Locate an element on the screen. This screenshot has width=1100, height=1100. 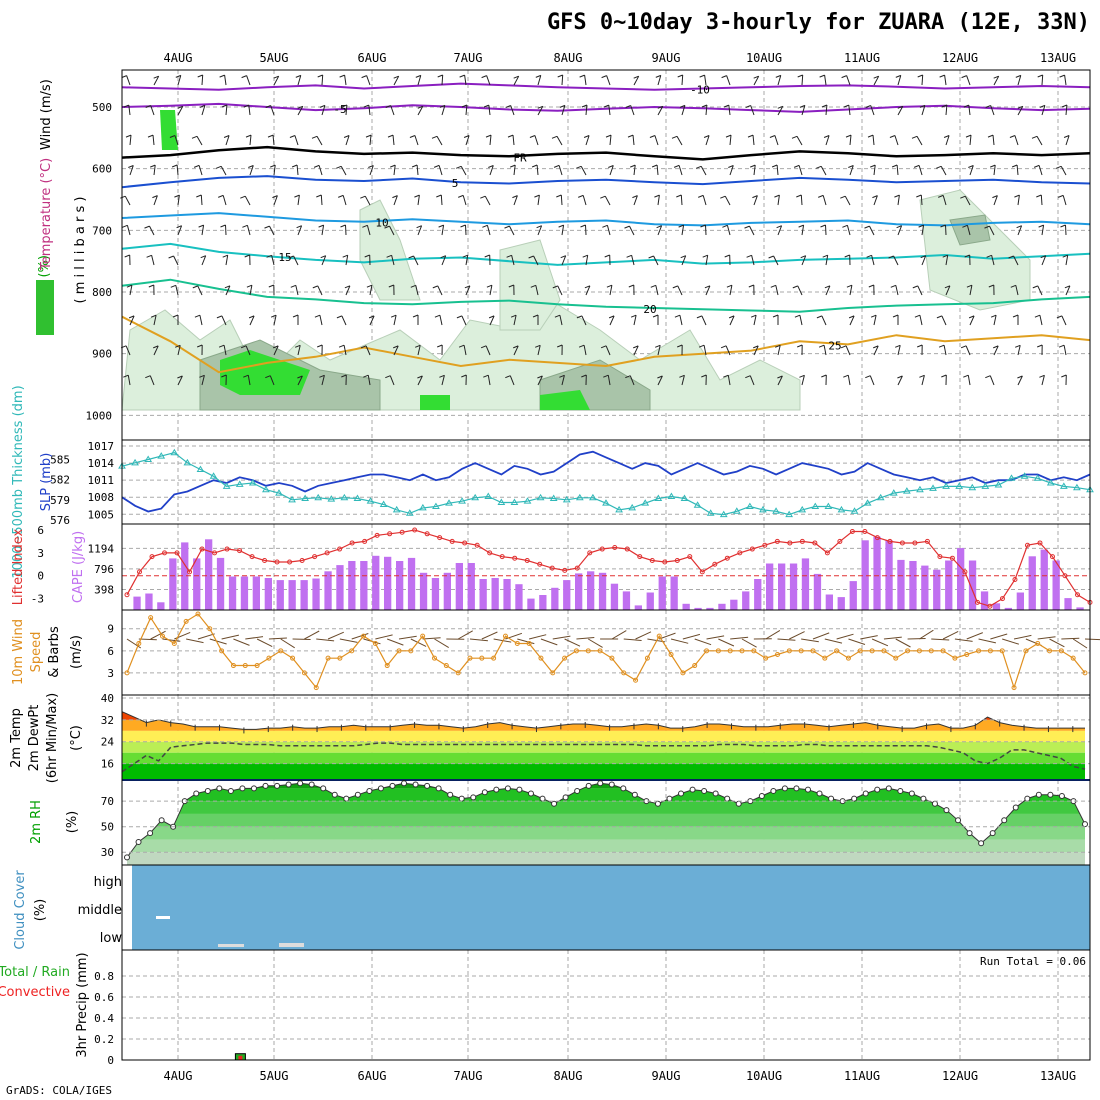
isotherm-label: 15 is located at coordinates (284, 257).